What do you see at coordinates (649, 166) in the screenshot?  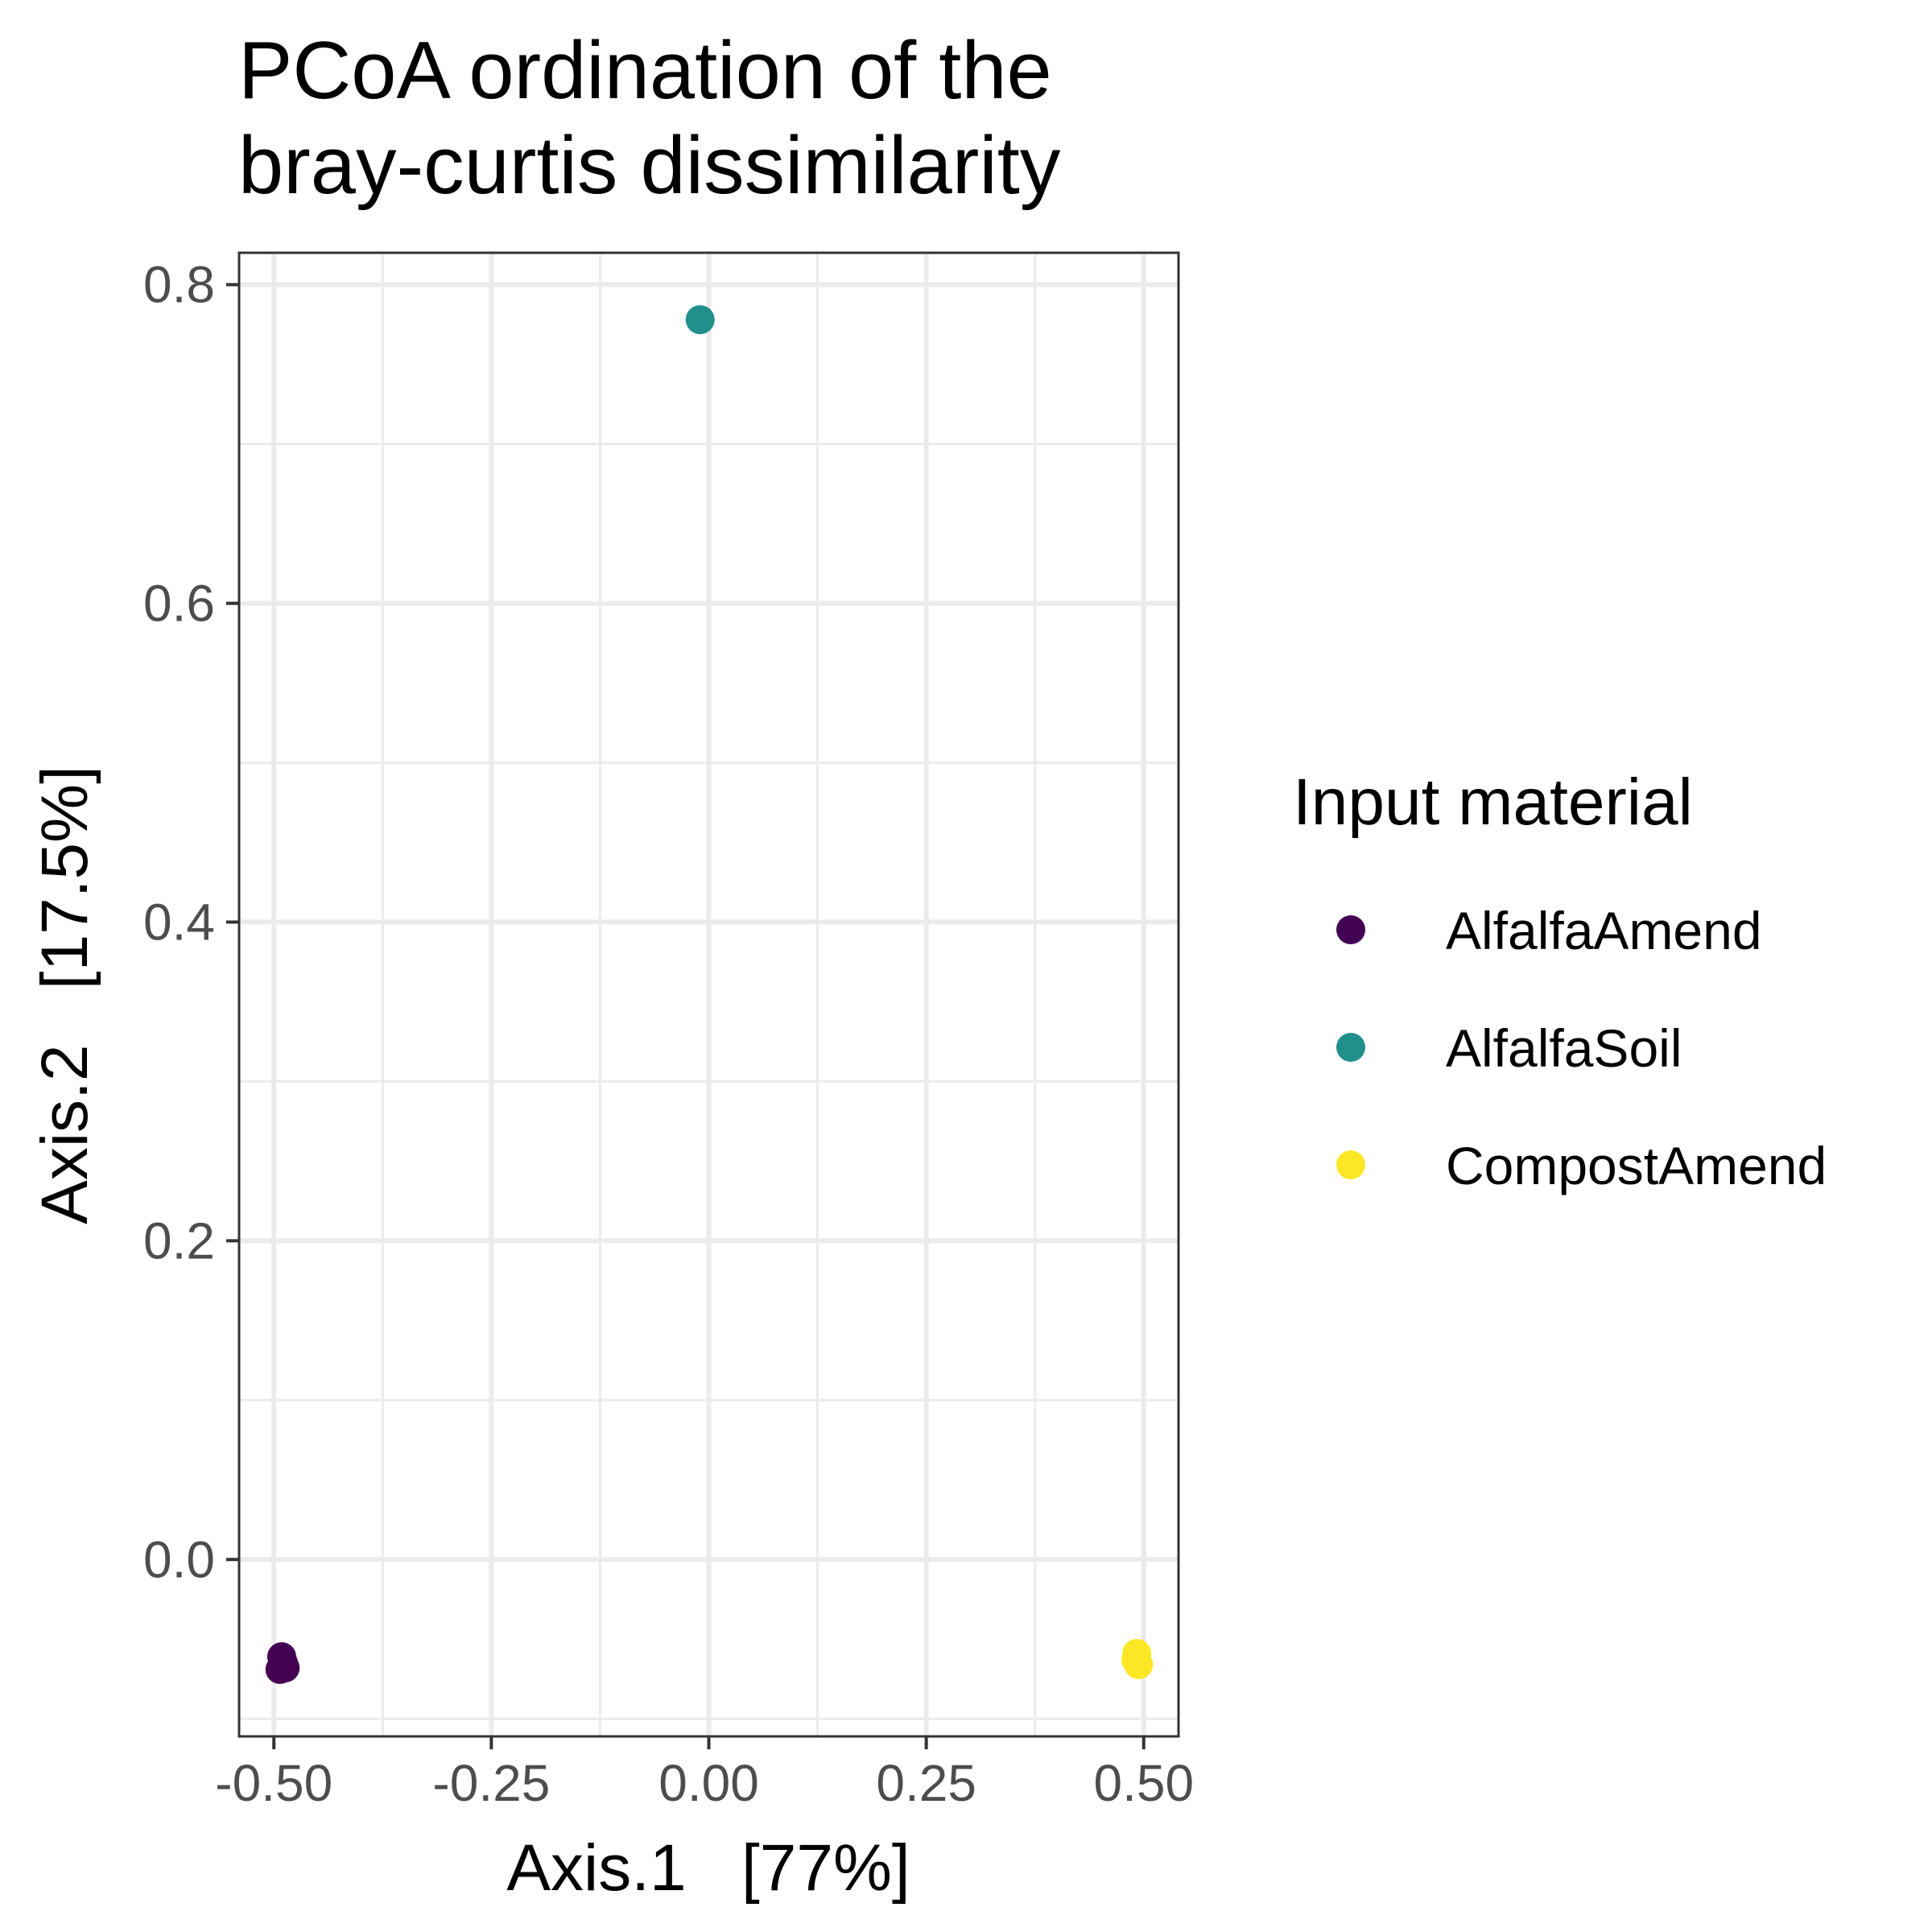 I see `chart-title-line-2: bray-curtis dissimilarity` at bounding box center [649, 166].